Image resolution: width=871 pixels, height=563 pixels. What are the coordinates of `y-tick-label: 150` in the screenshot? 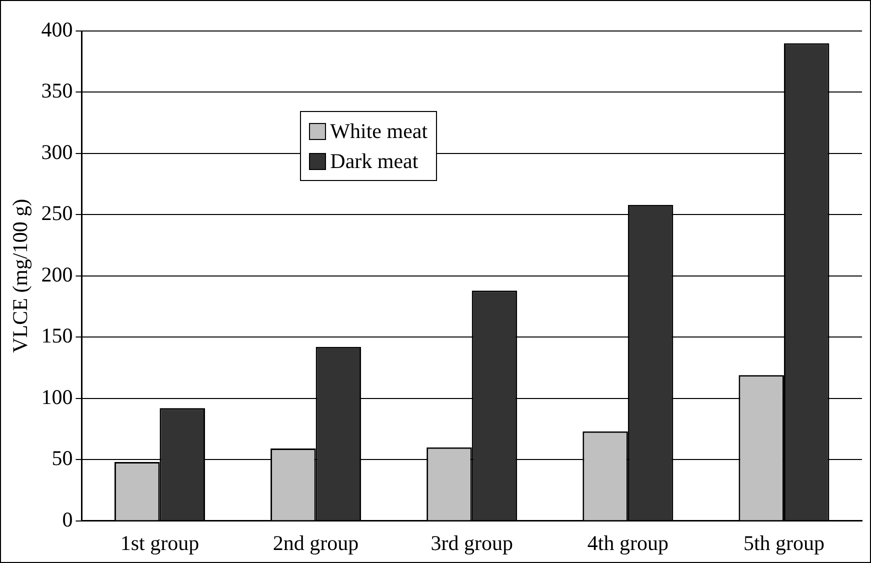 It's located at (57, 336).